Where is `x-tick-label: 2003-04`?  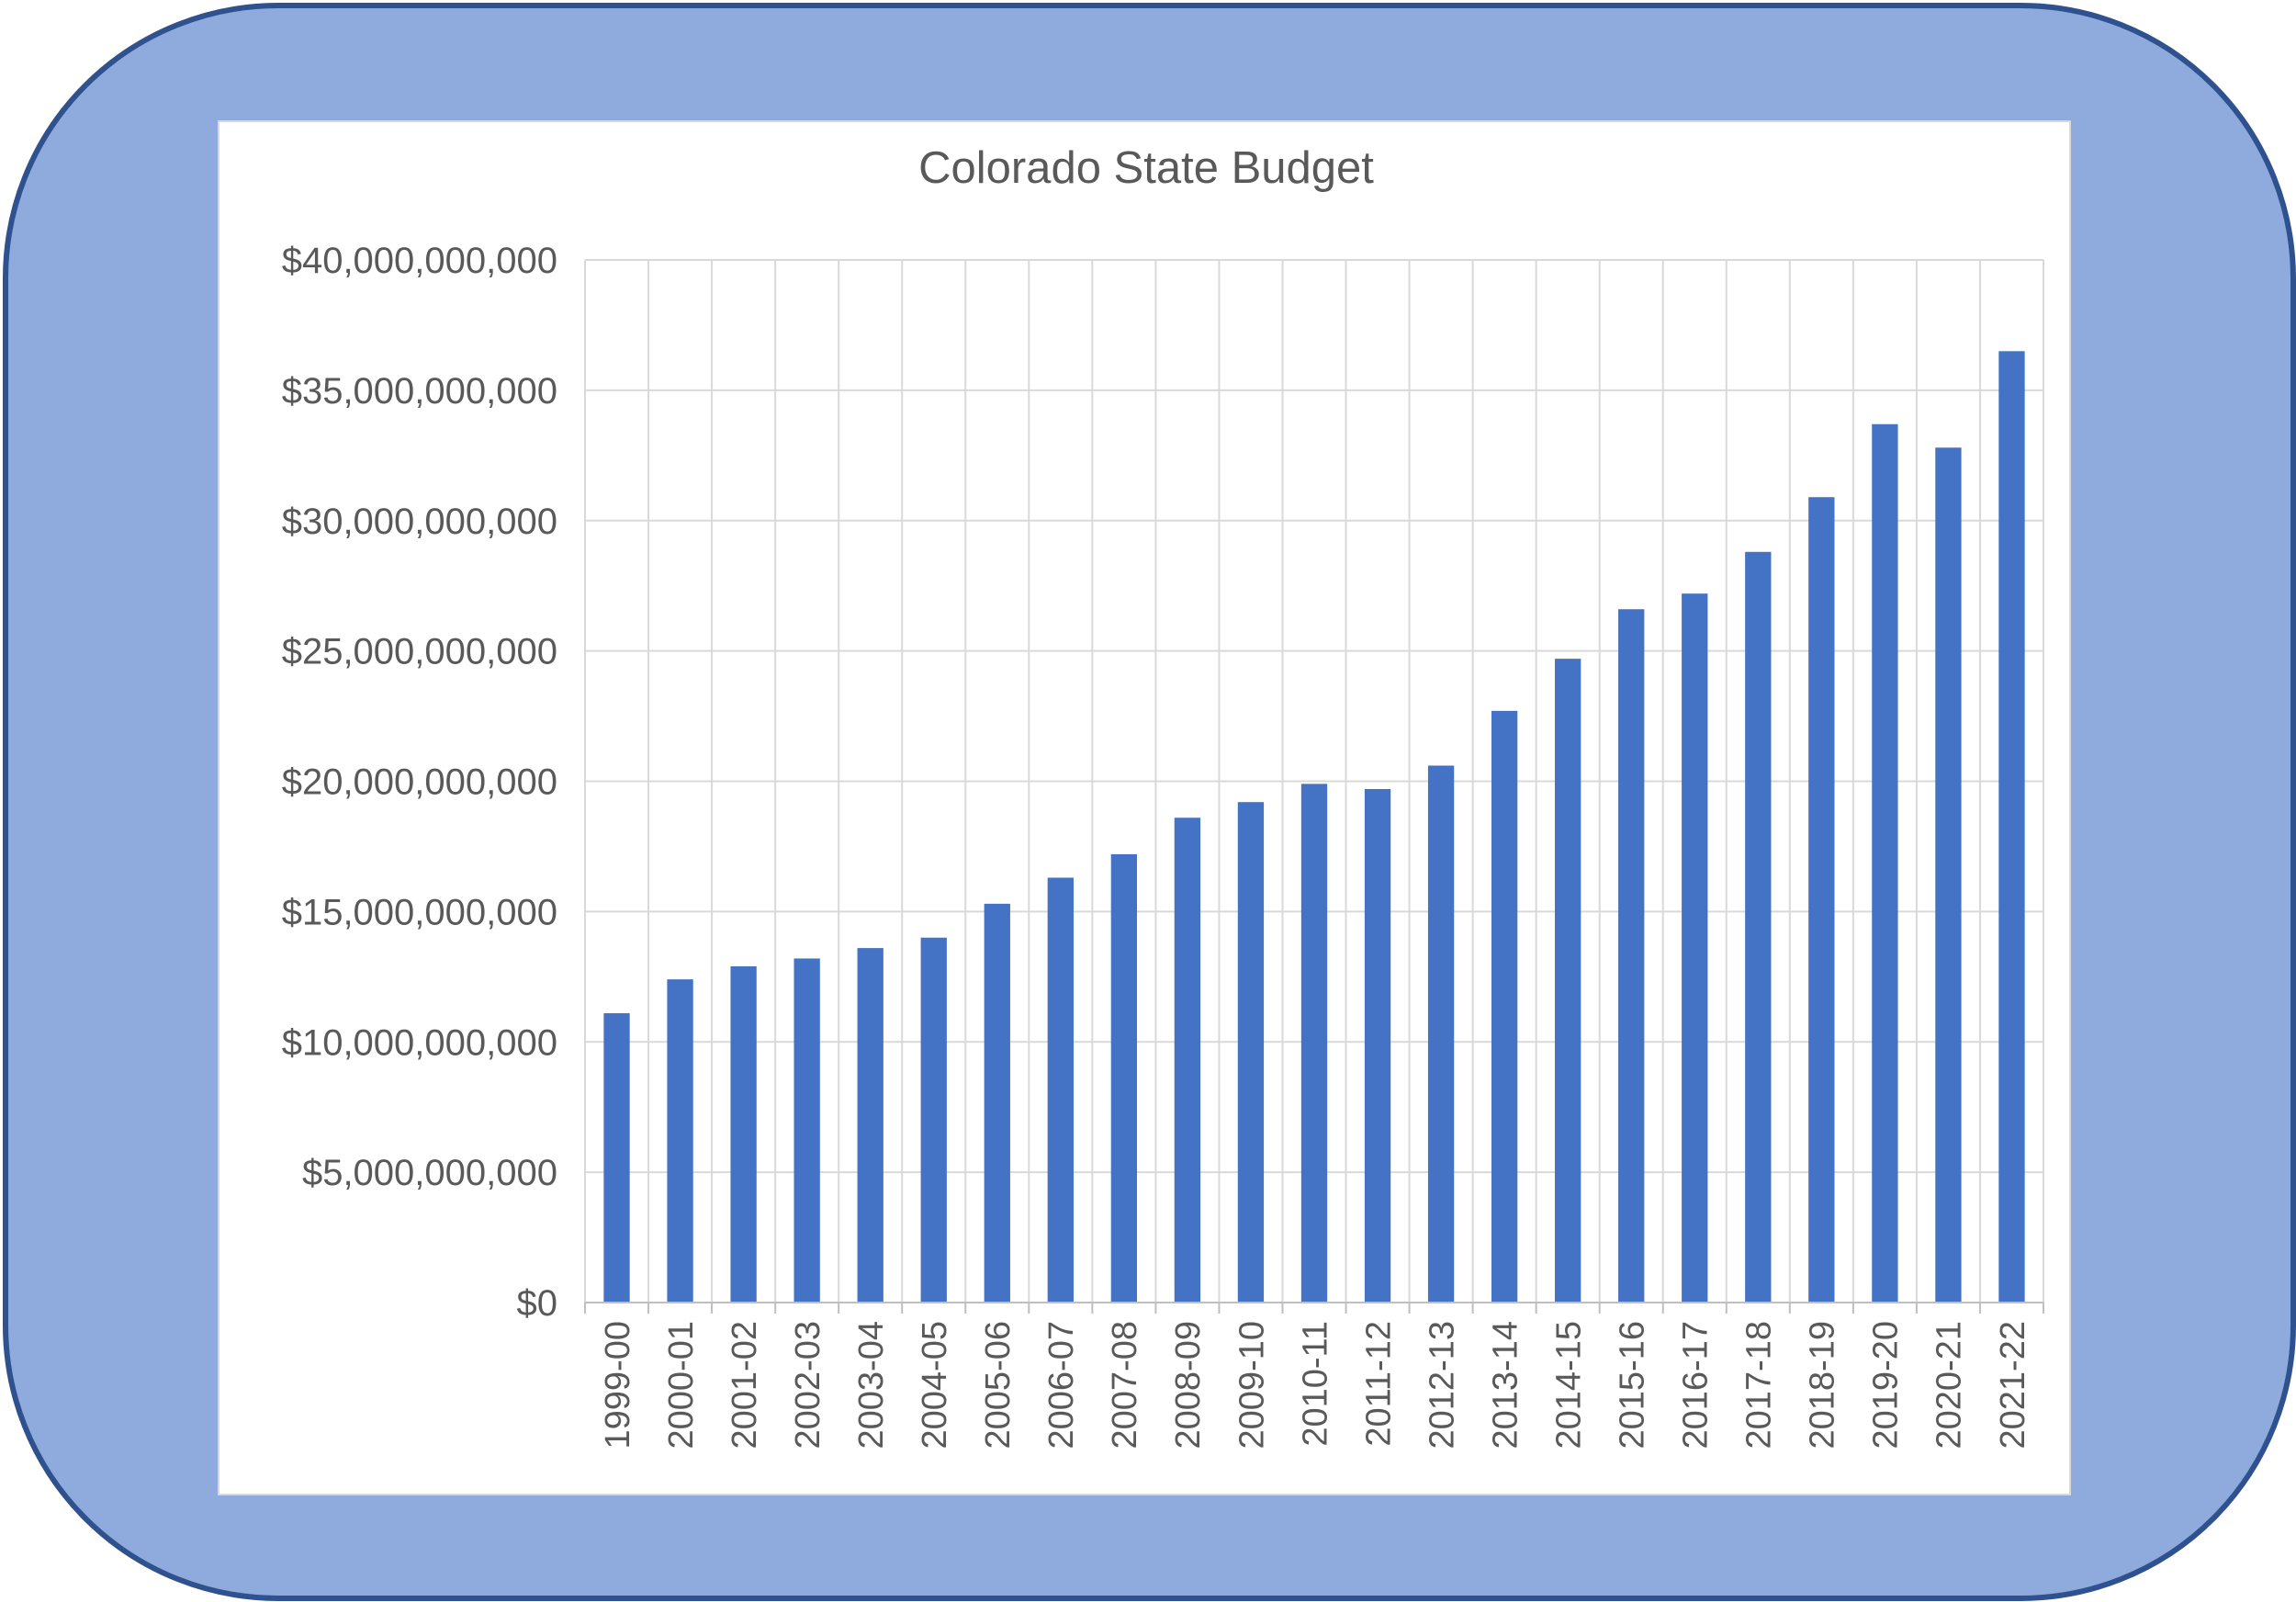
x-tick-label: 2003-04 is located at coordinates (871, 1385).